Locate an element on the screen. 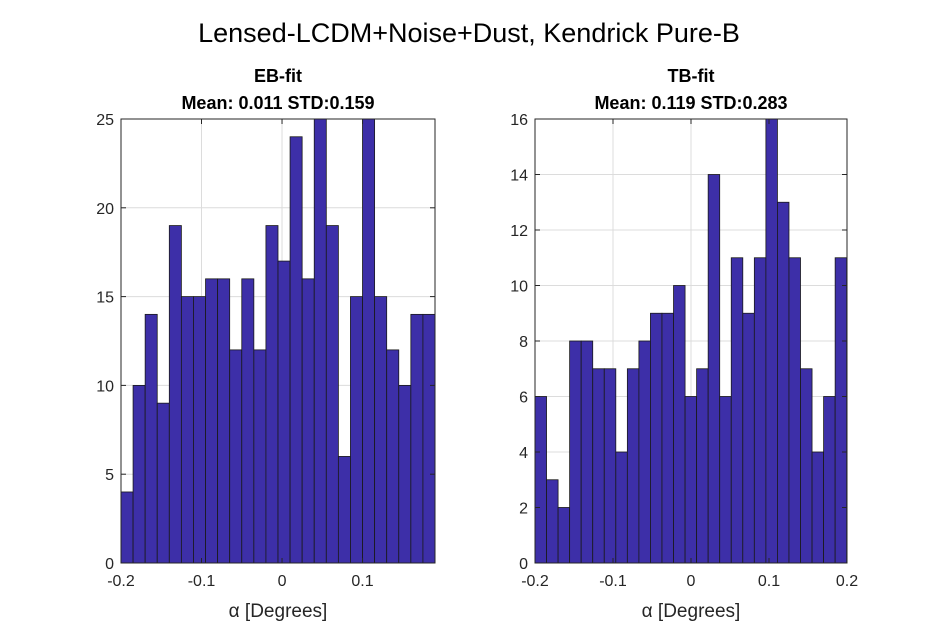 Image resolution: width=938 pixels, height=625 pixels. tb-fit-ytick-label: 4 is located at coordinates (523, 453).